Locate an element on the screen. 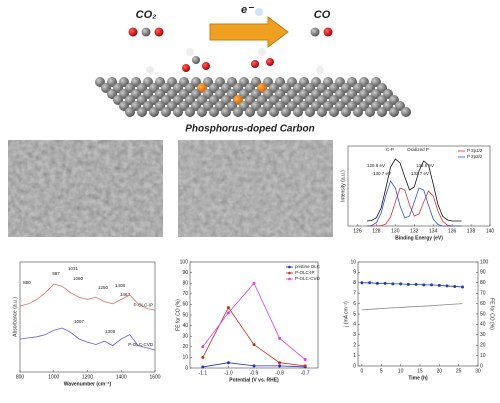 The width and height of the screenshot is (500, 403). annotation: 130.7 eV is located at coordinates (382, 173).